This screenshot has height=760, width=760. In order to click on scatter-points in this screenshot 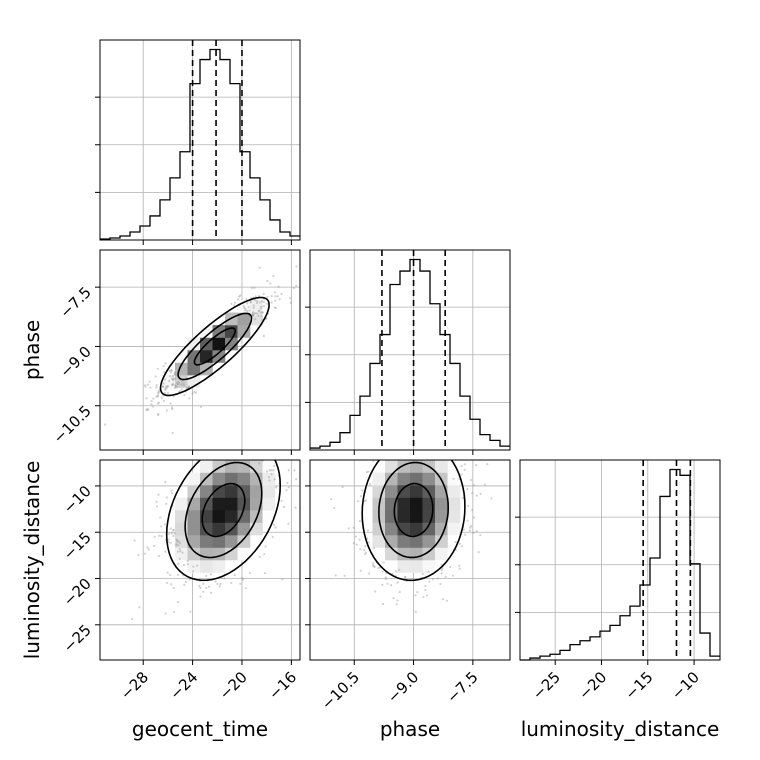, I will do `click(201, 349)`.